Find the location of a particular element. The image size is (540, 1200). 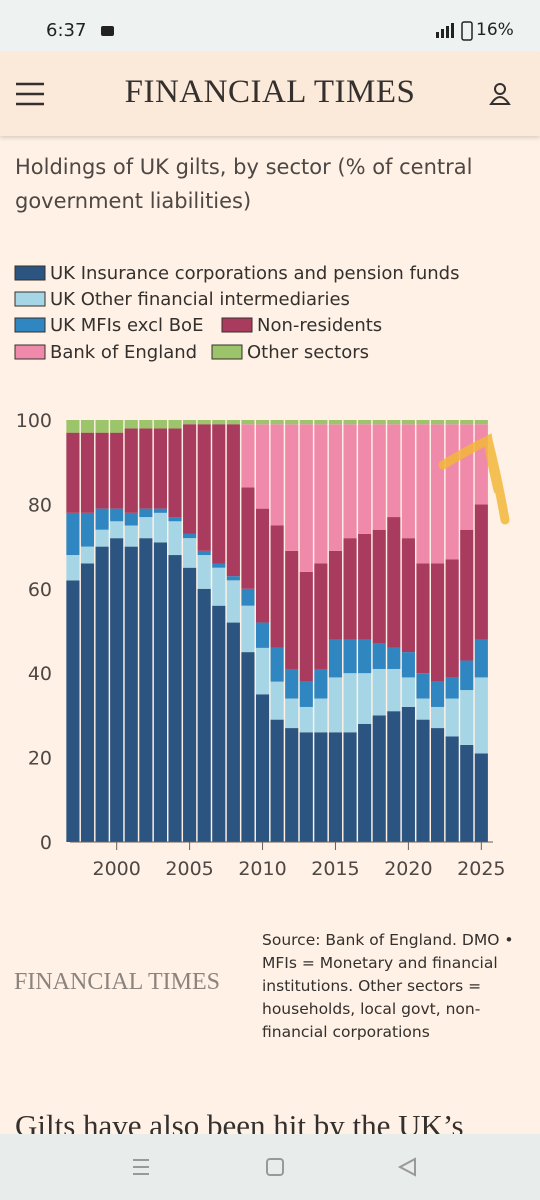

y-tick-label: 80 is located at coordinates (40, 505).